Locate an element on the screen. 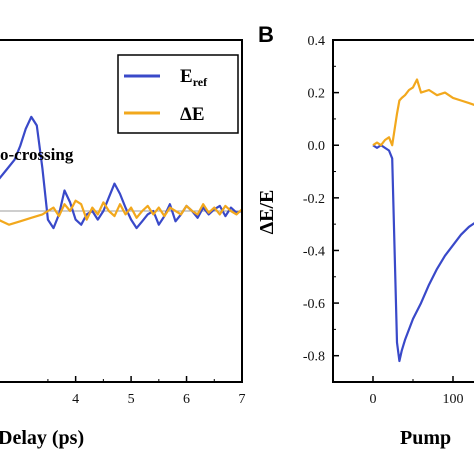 The height and width of the screenshot is (474, 474). panel-b-x-tick-label: 100 is located at coordinates (453, 399).